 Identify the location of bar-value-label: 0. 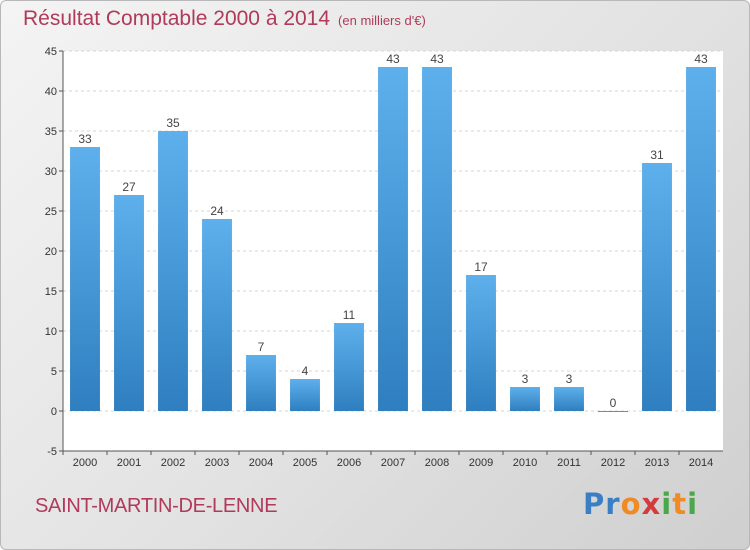
(613, 403).